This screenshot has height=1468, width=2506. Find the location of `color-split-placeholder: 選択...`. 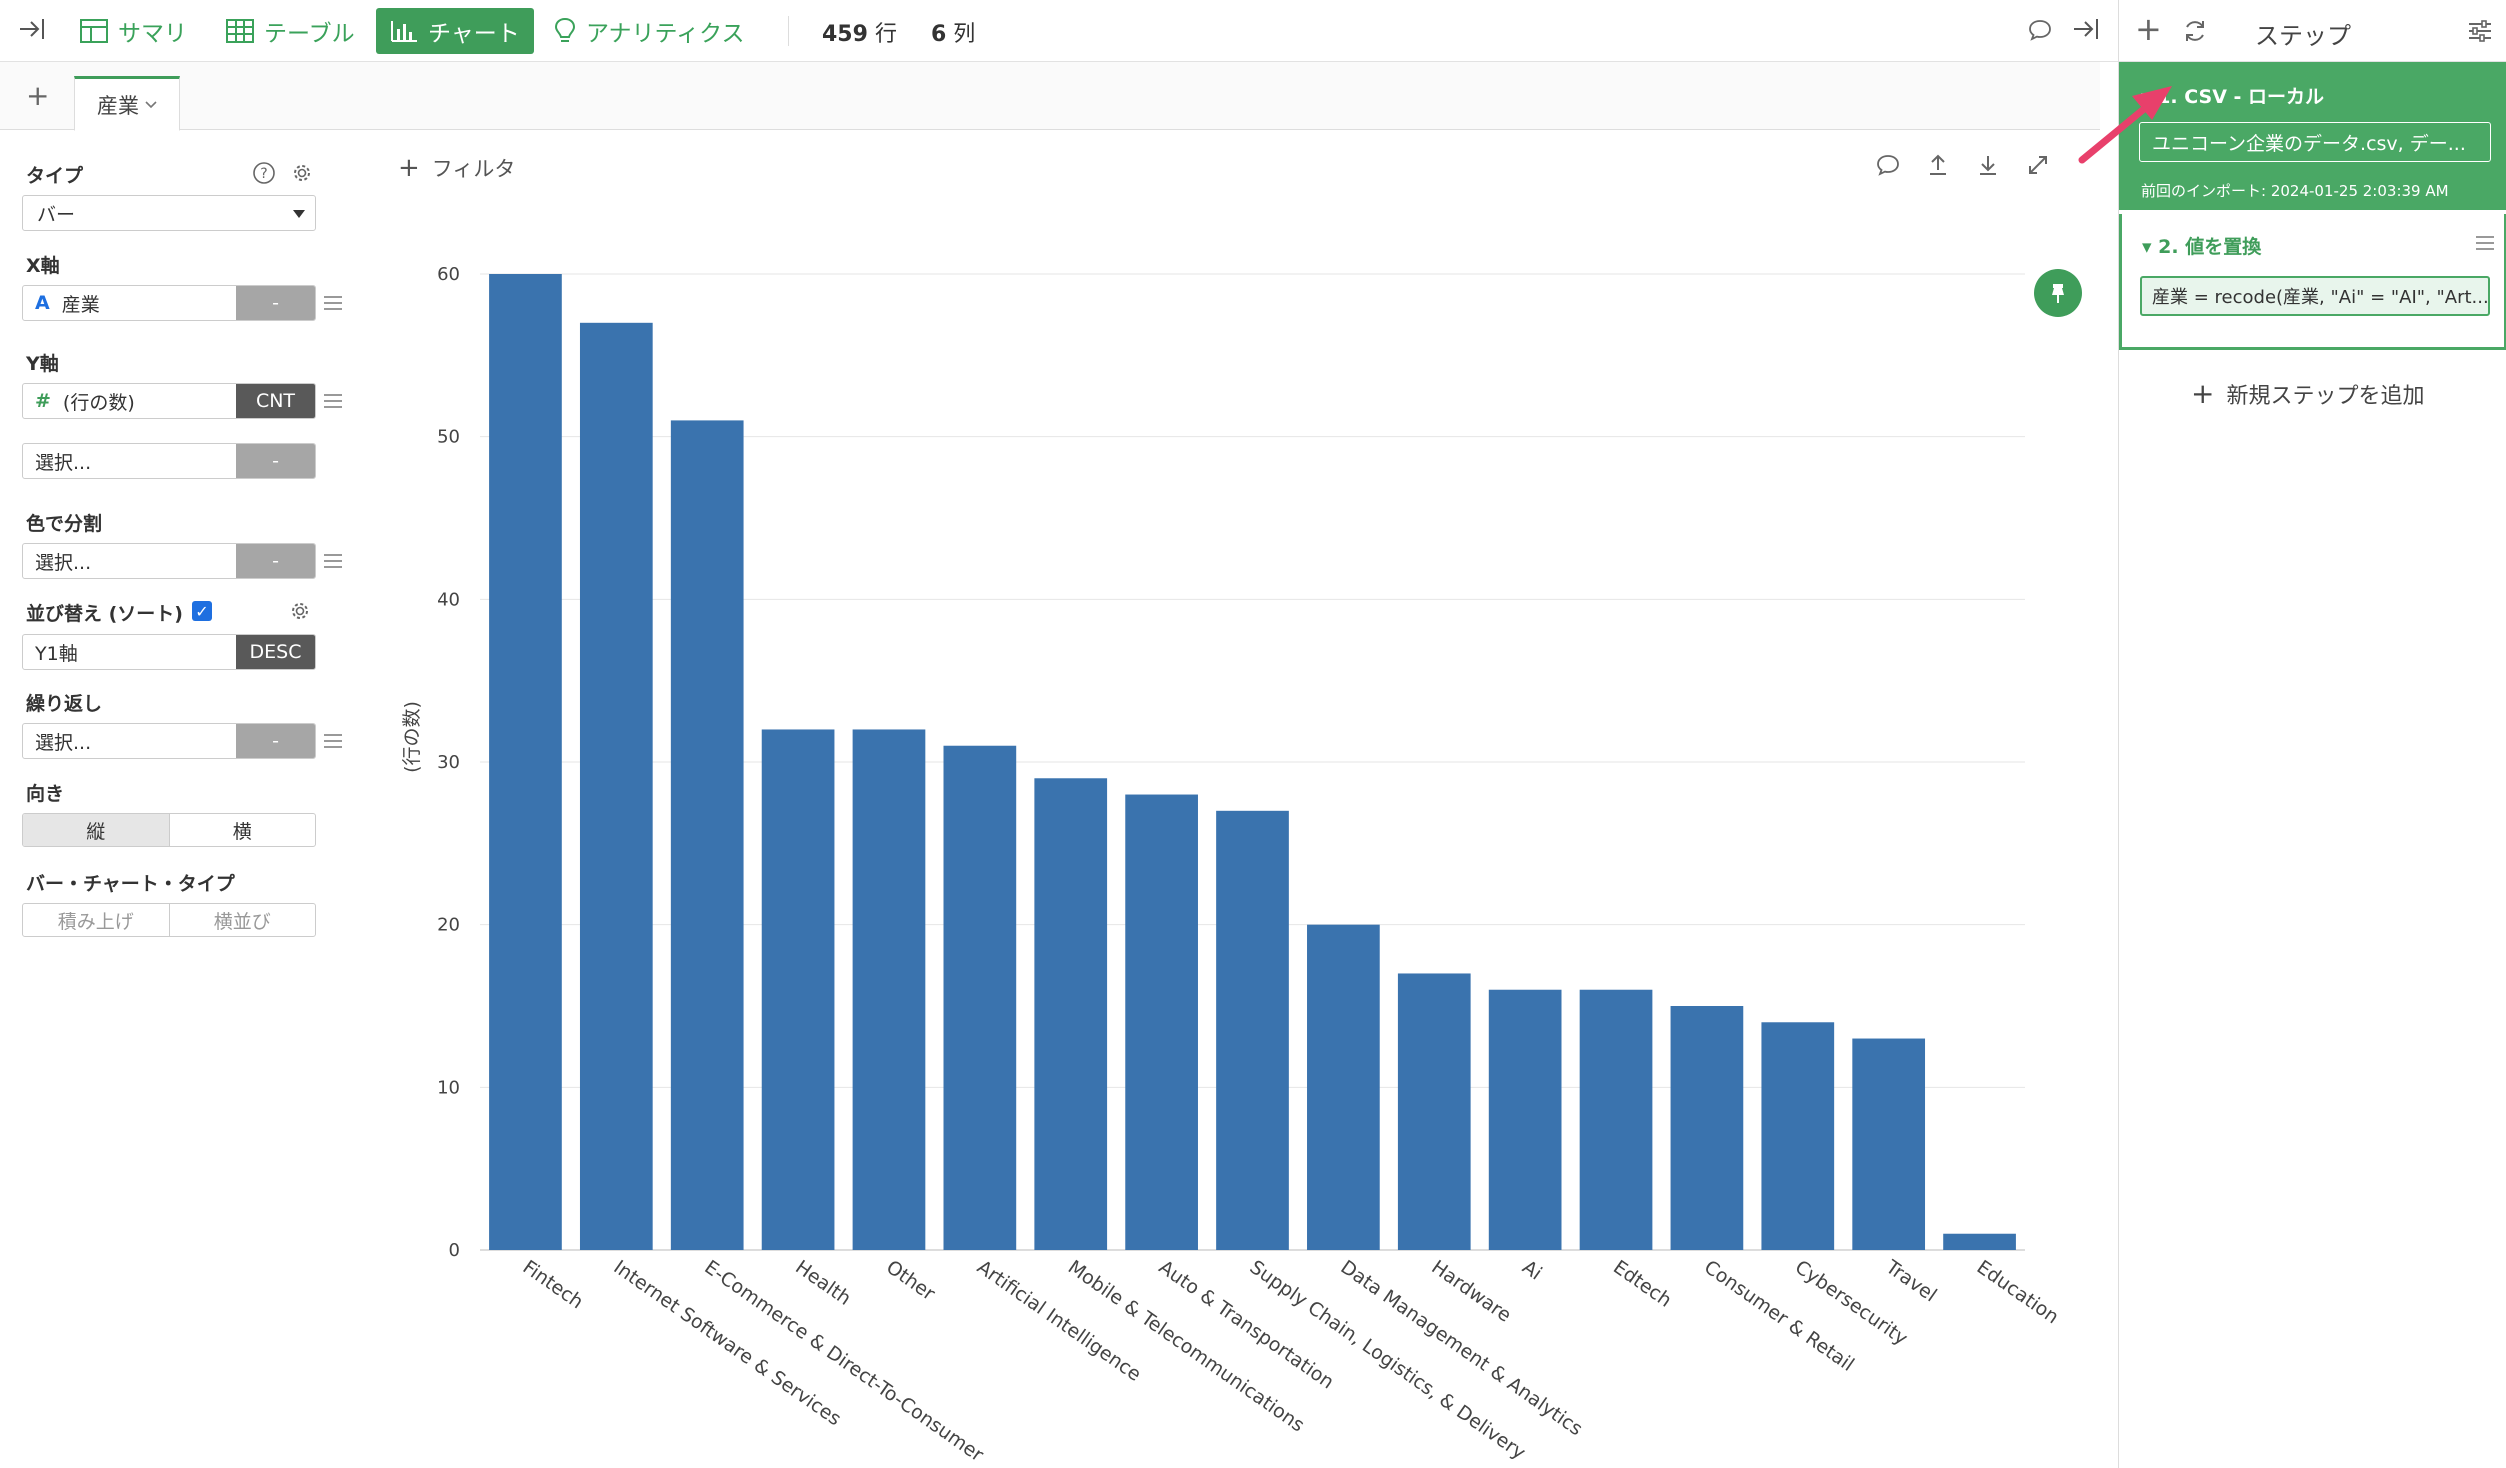

color-split-placeholder: 選択... is located at coordinates (63, 562).